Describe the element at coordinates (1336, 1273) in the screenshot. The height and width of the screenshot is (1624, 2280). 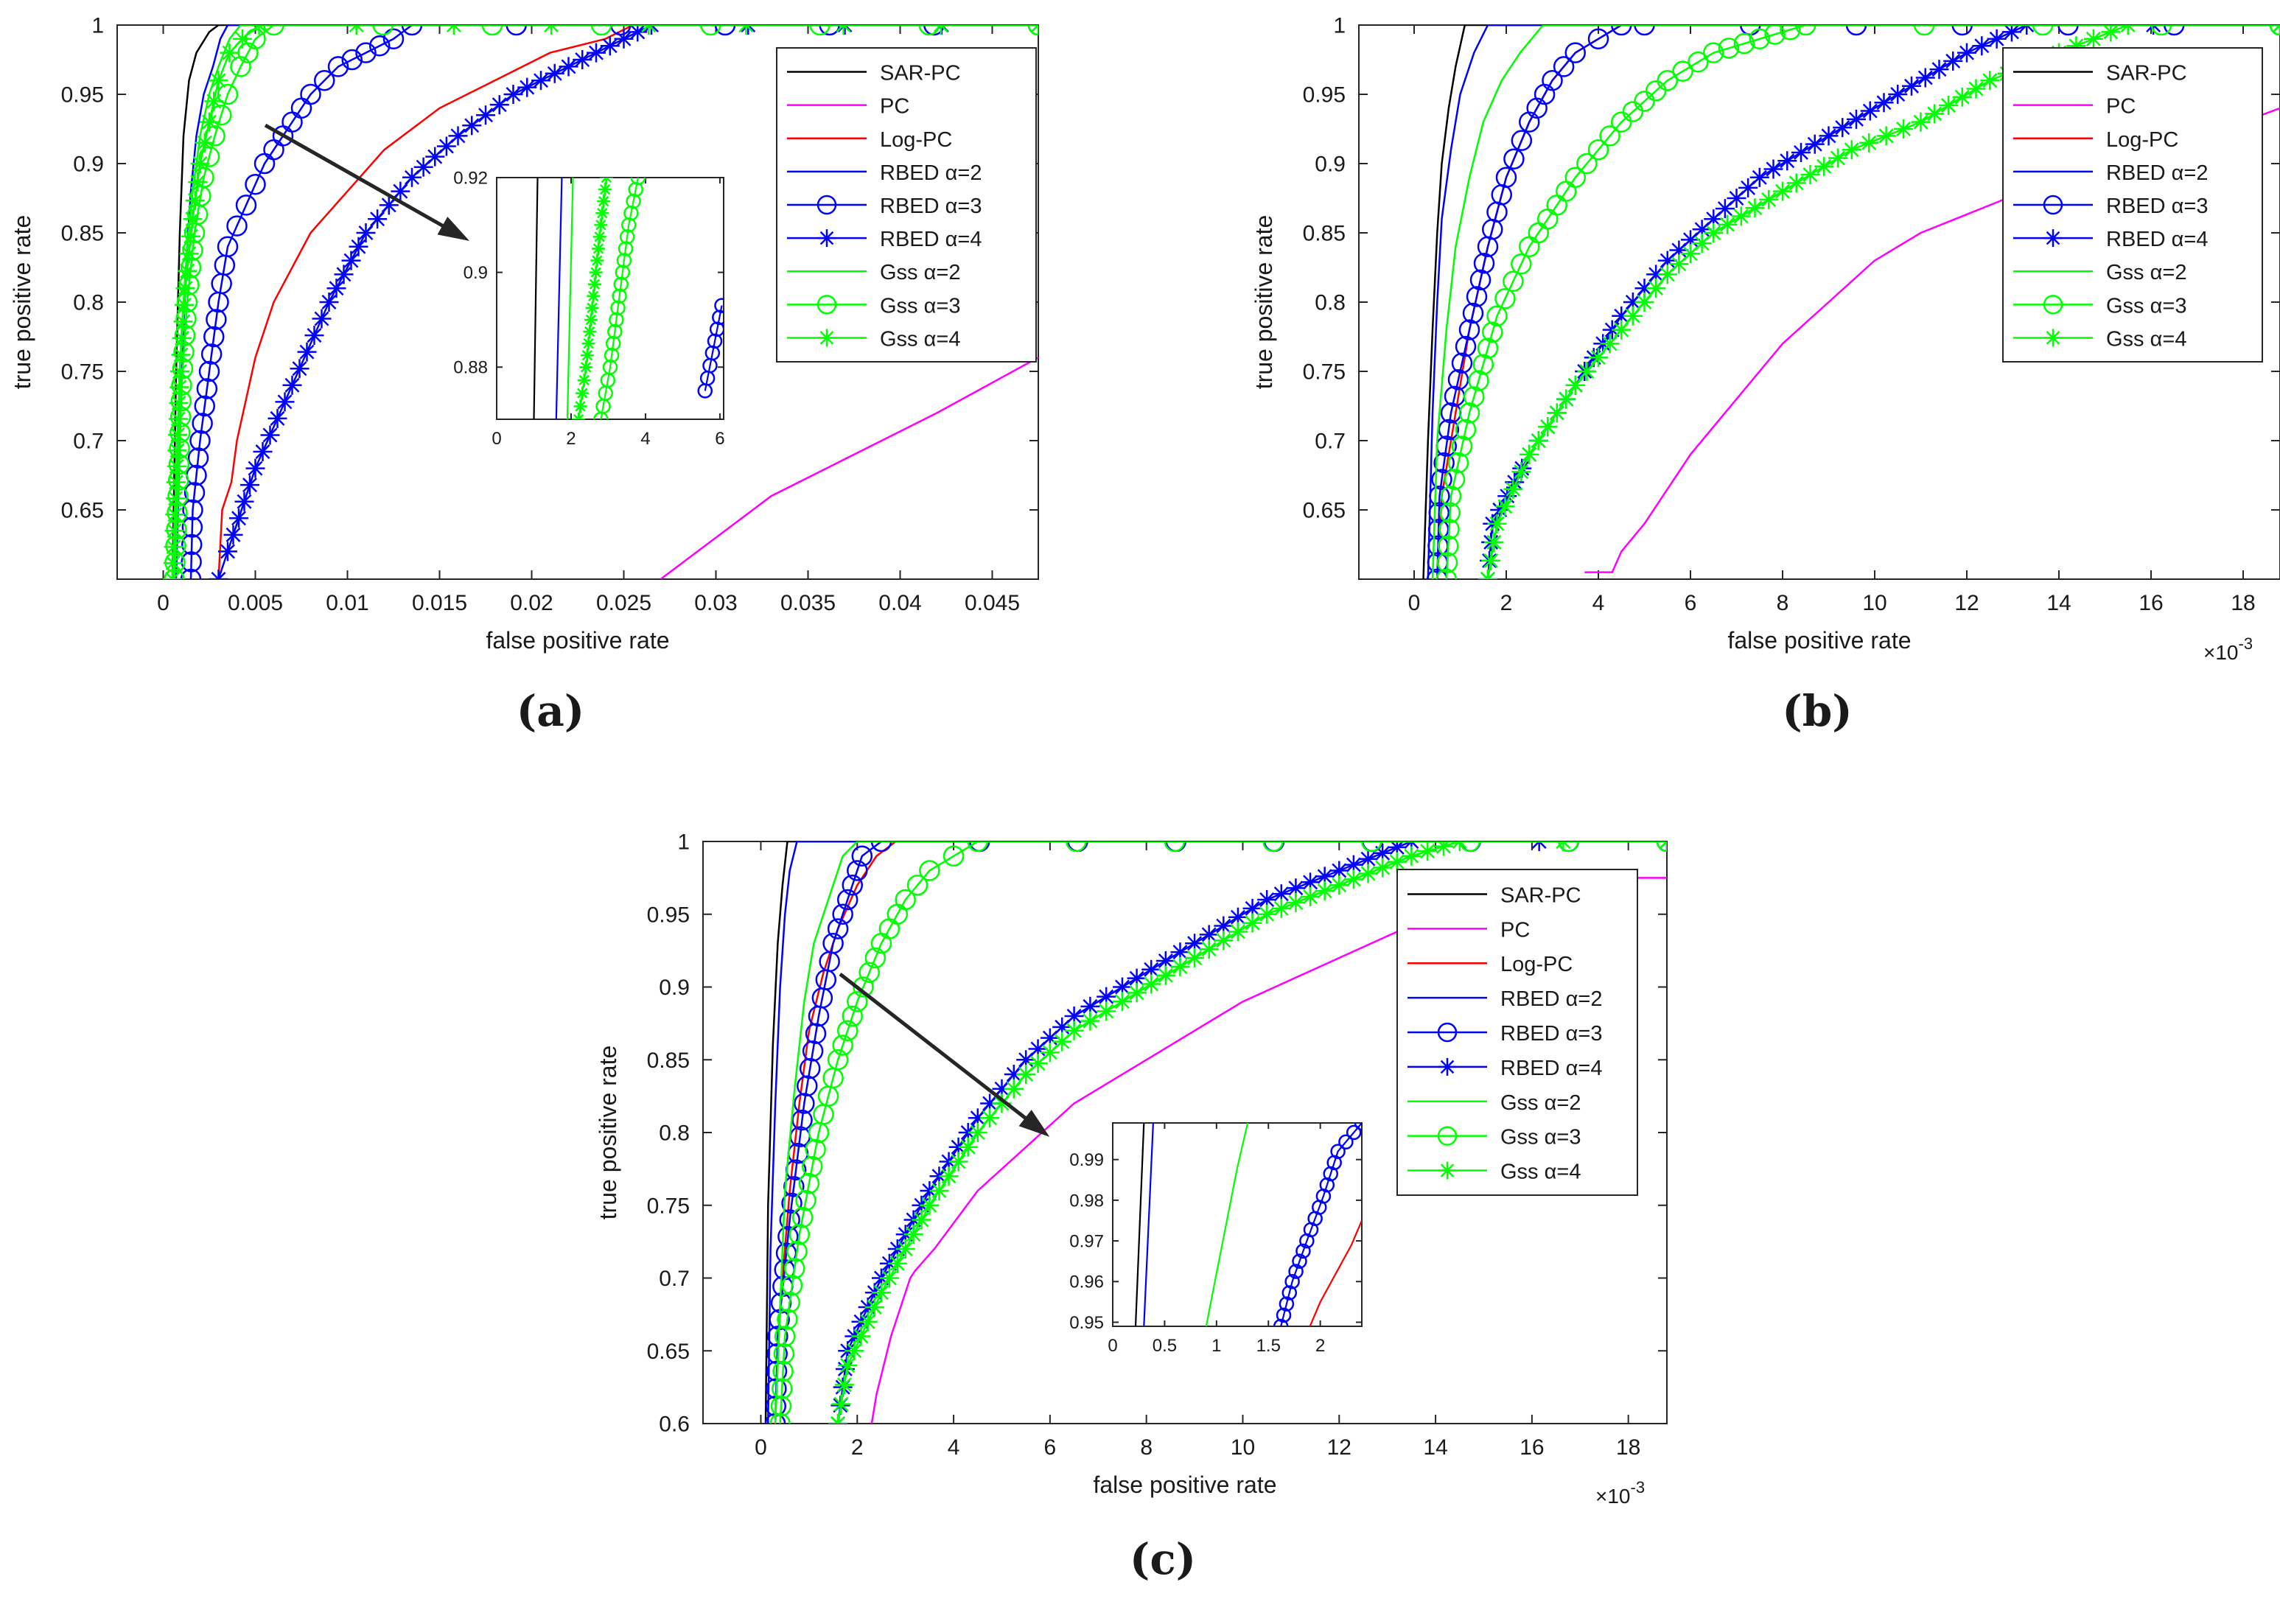
I see `chart-c-inset-series-log-pc-line` at that location.